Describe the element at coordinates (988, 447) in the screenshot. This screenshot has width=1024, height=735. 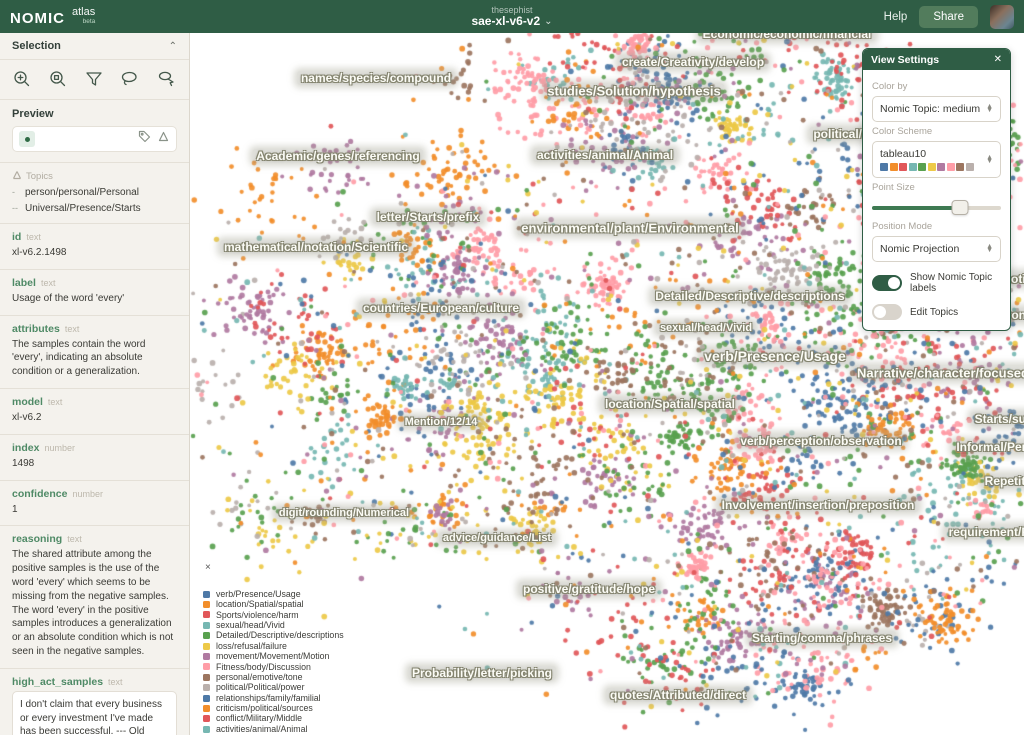
I see `topic-label: Informal/Personal` at that location.